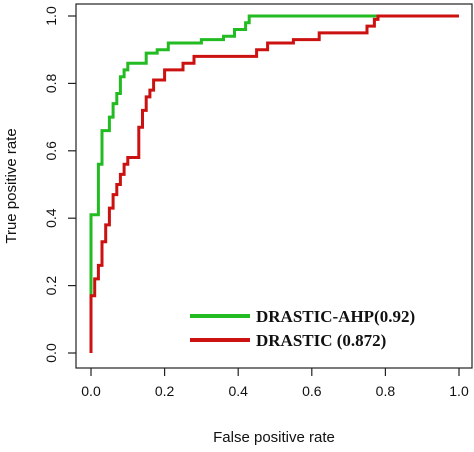 Image resolution: width=474 pixels, height=452 pixels. I want to click on x-axis-title: False positive rate, so click(274, 437).